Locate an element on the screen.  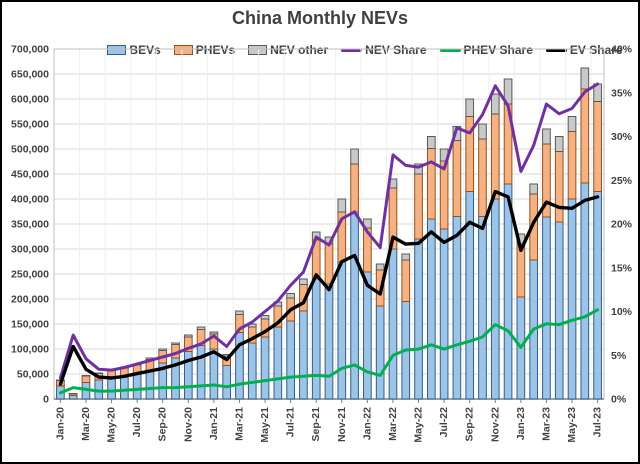
legend-item-phev-share: PHEV Share is located at coordinates (486, 50).